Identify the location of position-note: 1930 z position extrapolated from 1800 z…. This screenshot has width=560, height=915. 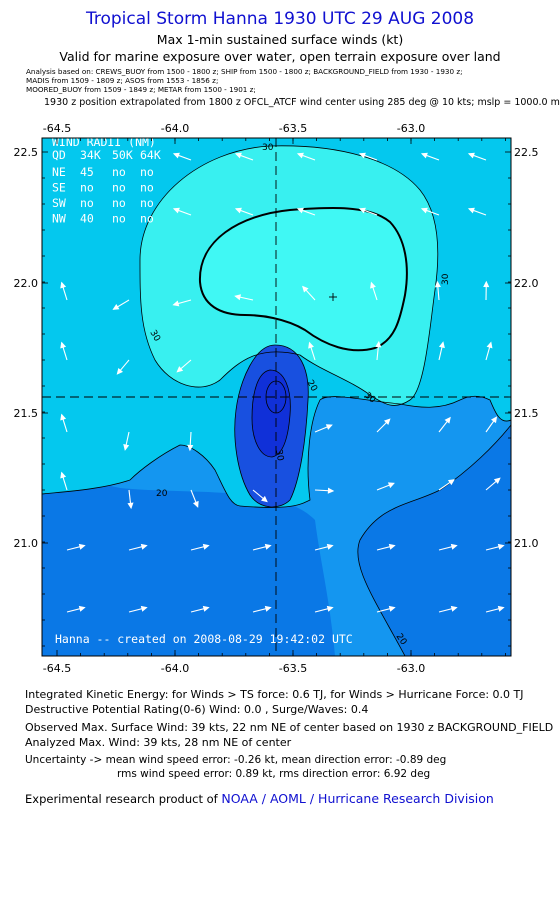
(302, 102).